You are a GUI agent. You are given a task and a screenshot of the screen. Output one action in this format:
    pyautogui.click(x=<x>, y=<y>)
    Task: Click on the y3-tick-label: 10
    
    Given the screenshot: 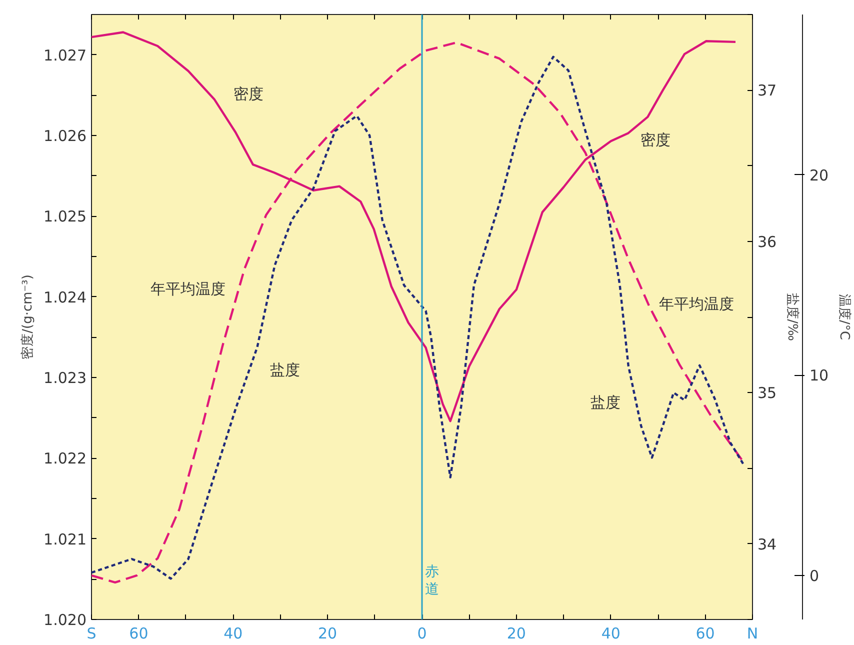 What is the action you would take?
    pyautogui.click(x=819, y=375)
    